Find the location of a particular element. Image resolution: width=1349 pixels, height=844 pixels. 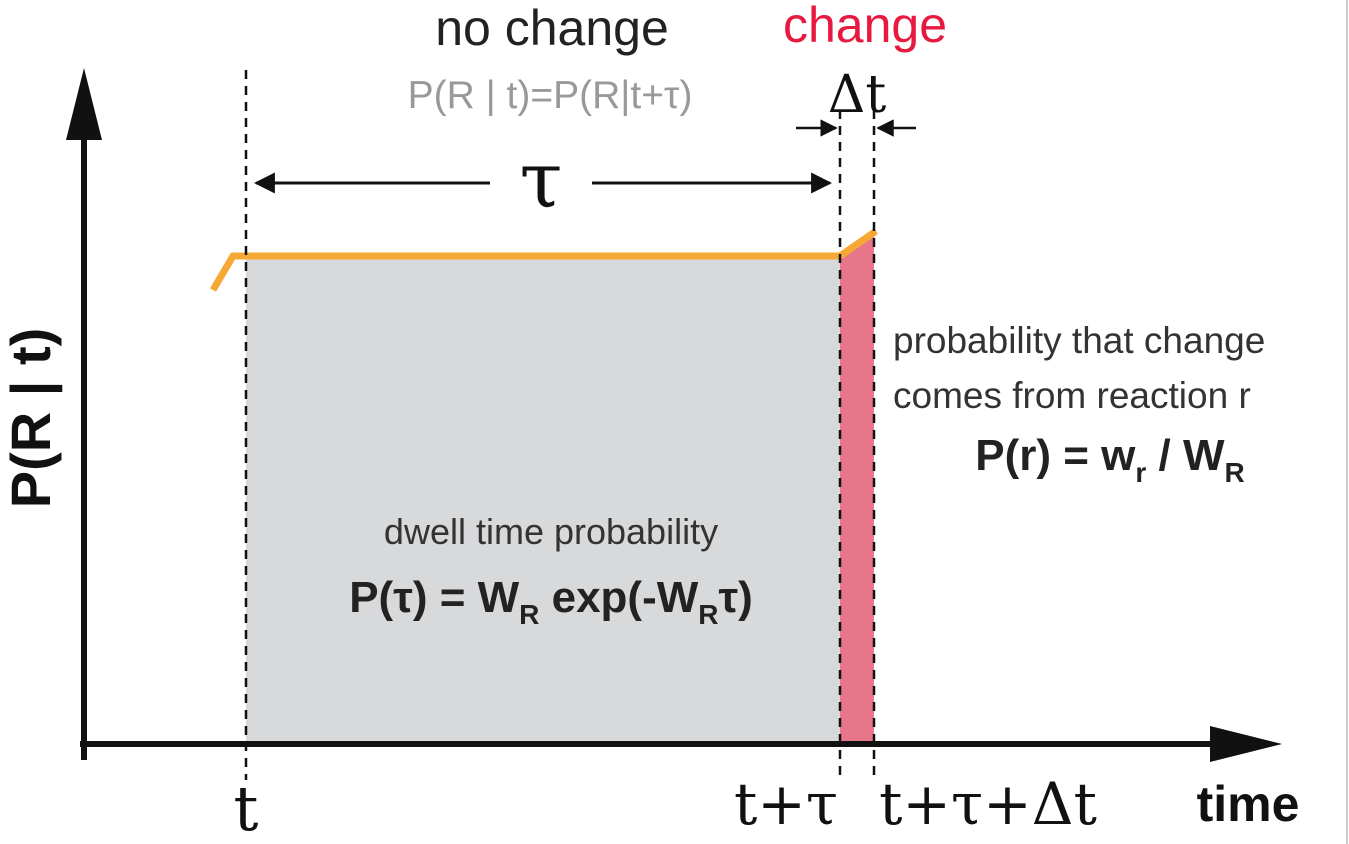

invariance-formula: P(R | t)=P(R|t+τ) is located at coordinates (550, 95).